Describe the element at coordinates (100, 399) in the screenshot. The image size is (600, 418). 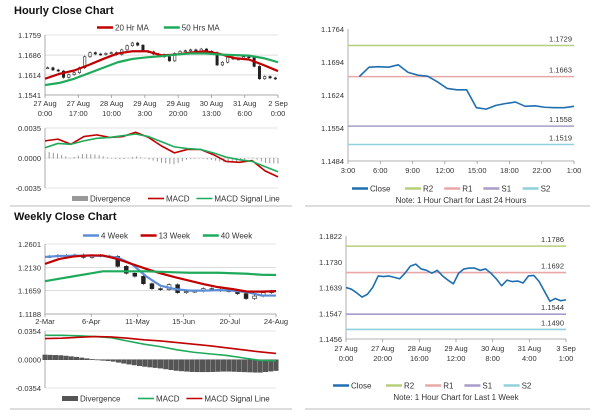
I see `divergence-legend-label: Divergence` at that location.